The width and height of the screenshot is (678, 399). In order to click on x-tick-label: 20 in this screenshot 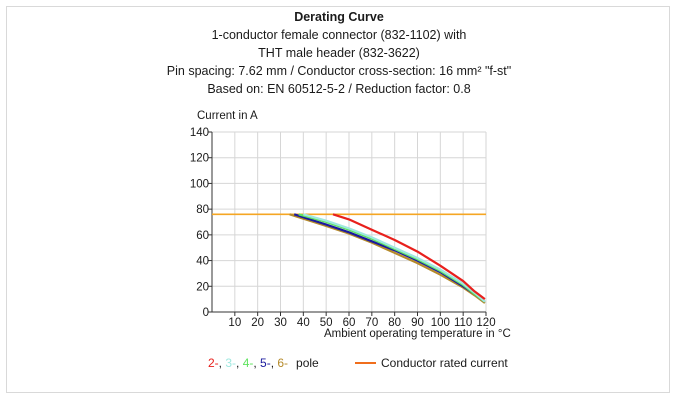, I will do `click(257, 323)`.